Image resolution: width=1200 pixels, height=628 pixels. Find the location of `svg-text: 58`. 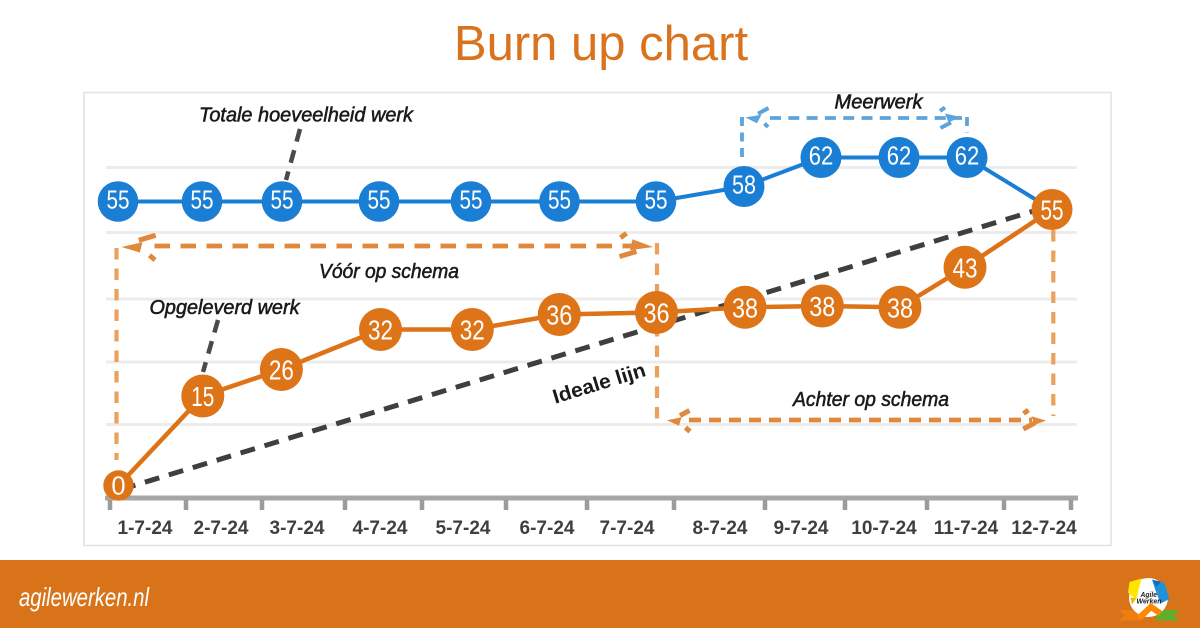

svg-text: 58 is located at coordinates (744, 185).